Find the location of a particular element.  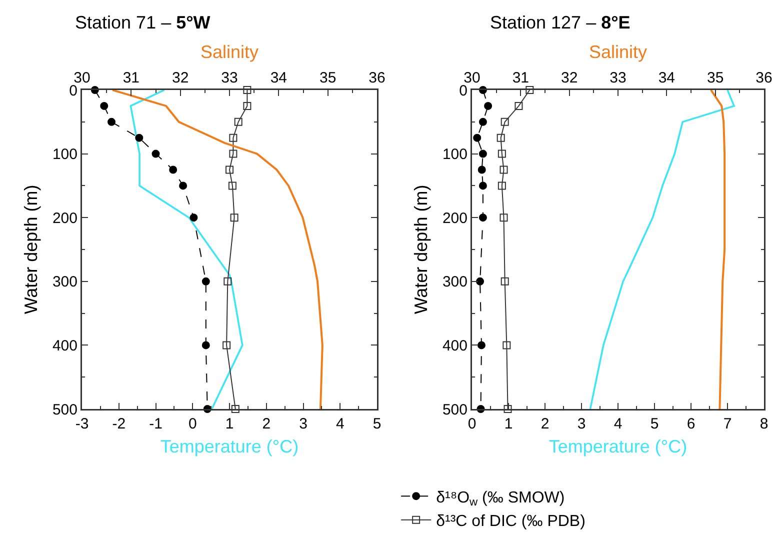

x-tick-label: 6 is located at coordinates (691, 424).